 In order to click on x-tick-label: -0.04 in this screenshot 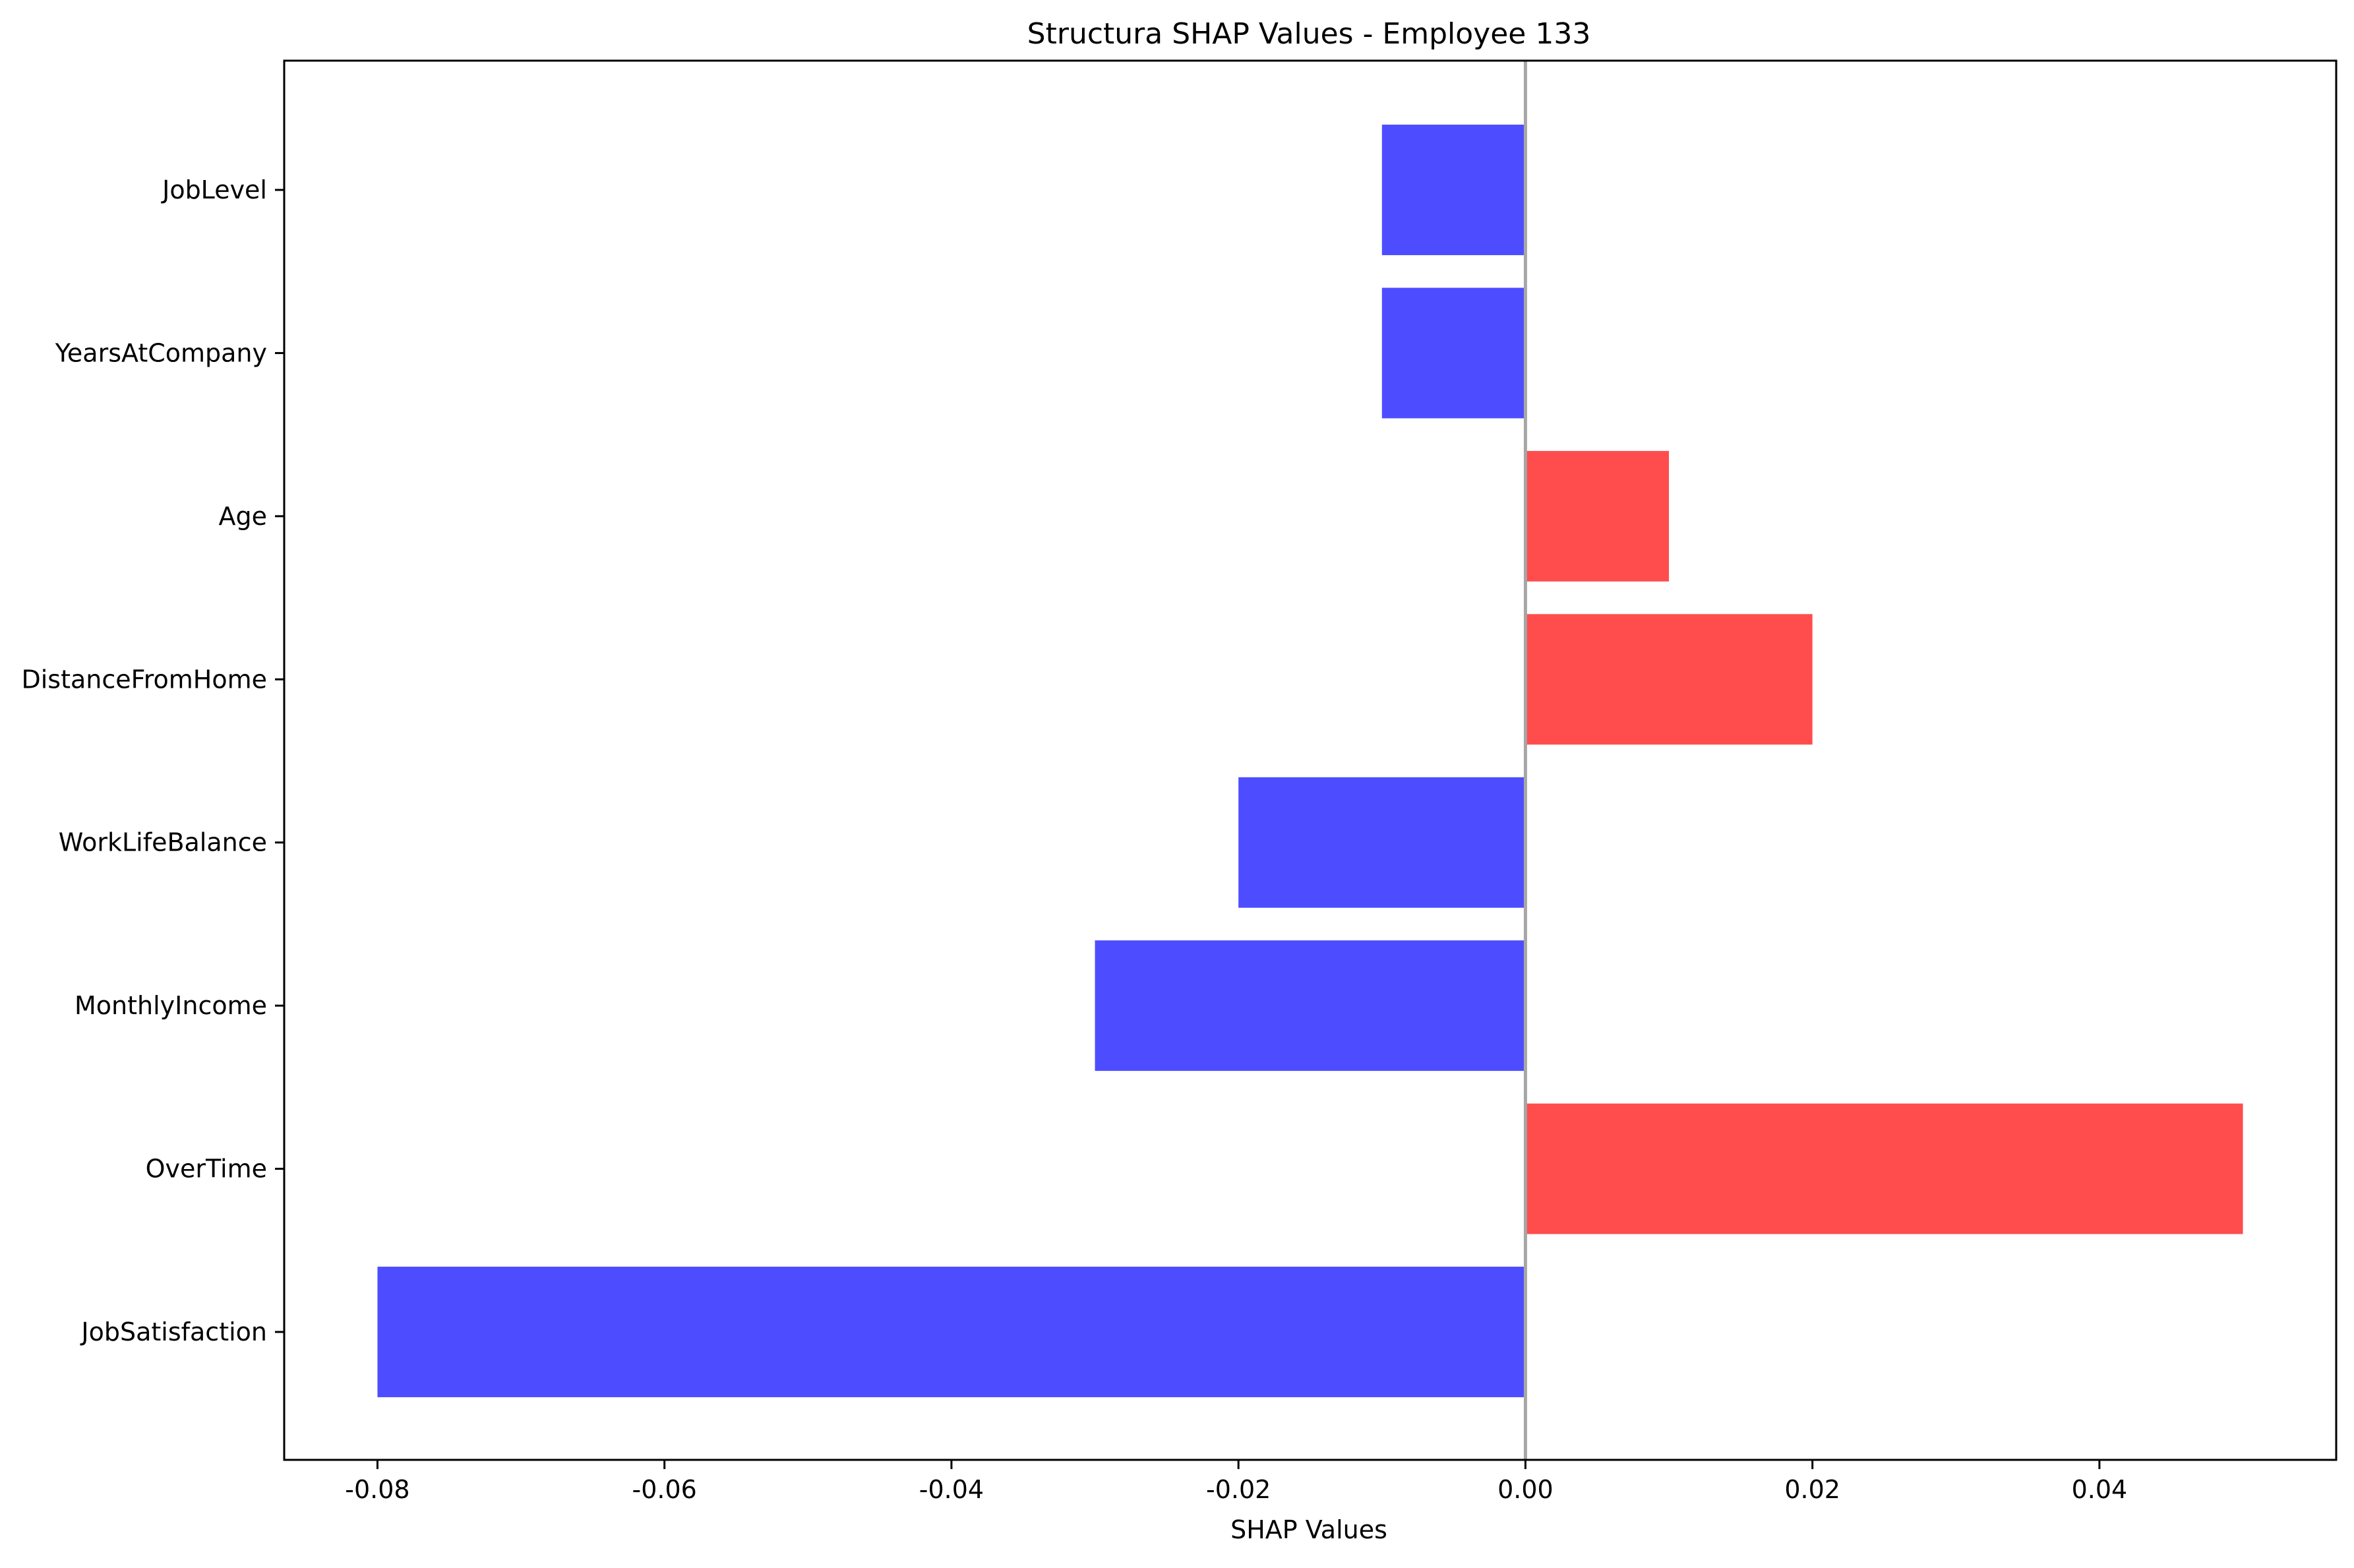, I will do `click(951, 1490)`.